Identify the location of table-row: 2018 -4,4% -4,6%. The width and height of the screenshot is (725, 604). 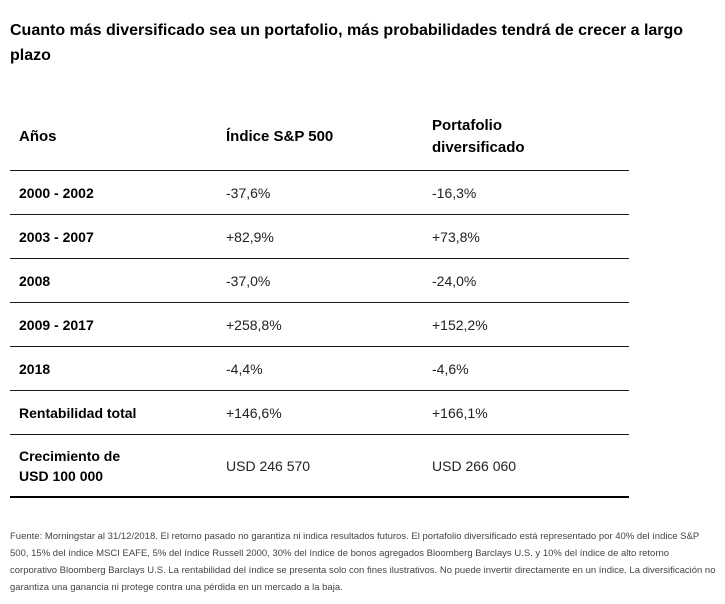
(319, 369).